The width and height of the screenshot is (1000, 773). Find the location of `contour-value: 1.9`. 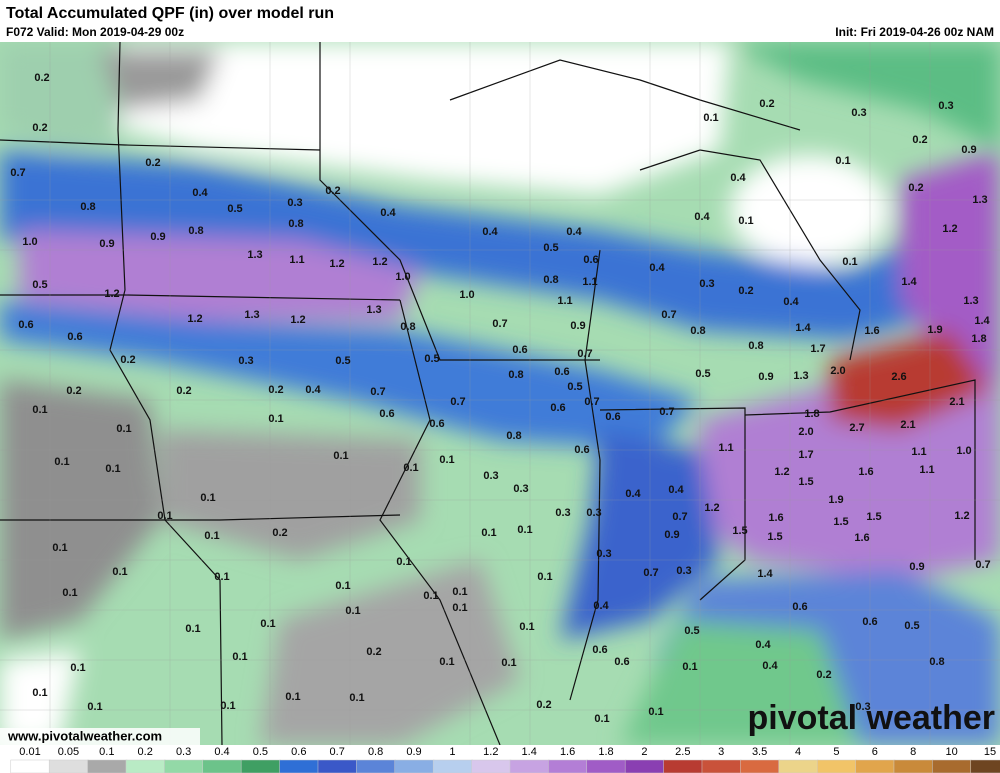

contour-value: 1.9 is located at coordinates (934, 330).